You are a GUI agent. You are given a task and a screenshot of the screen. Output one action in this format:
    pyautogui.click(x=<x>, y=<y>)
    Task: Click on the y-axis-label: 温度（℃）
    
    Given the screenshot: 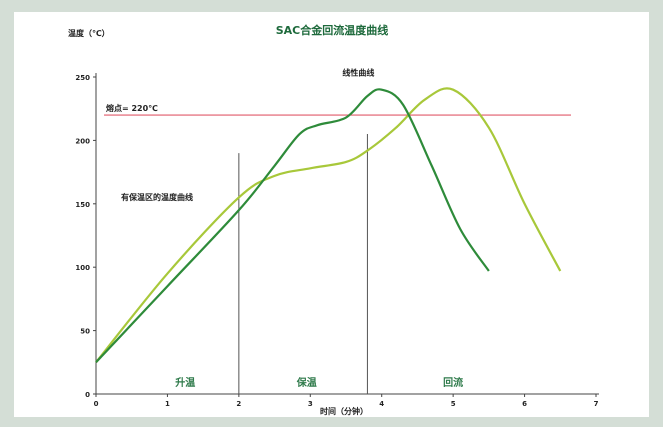 What is the action you would take?
    pyautogui.click(x=89, y=33)
    